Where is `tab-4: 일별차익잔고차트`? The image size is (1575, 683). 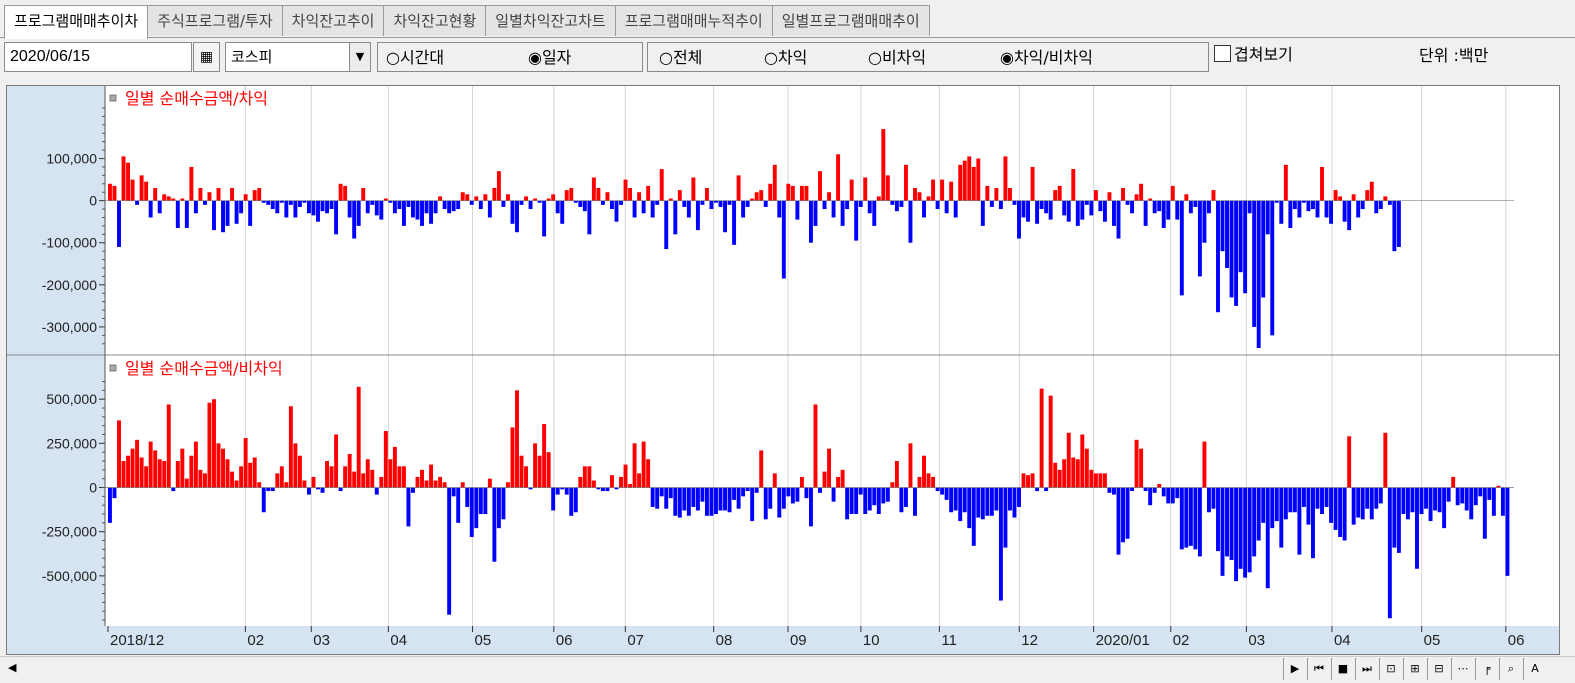
tab-4: 일별차익잔고차트 is located at coordinates (550, 20).